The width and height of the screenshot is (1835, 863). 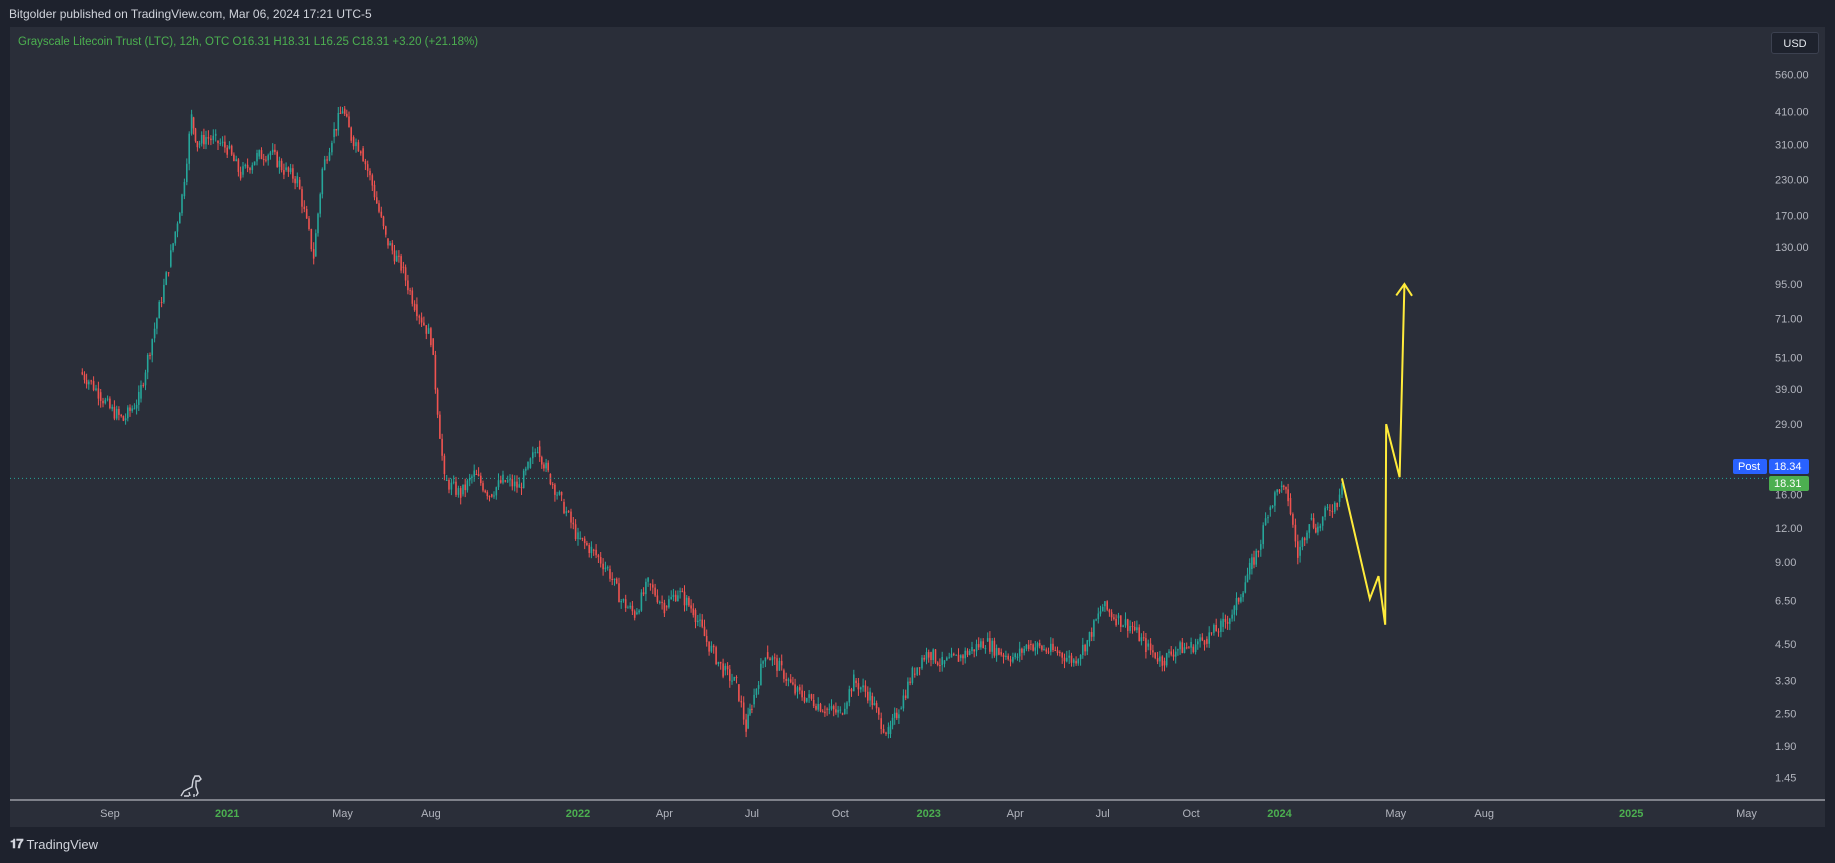 What do you see at coordinates (1795, 43) in the screenshot?
I see `currency-button: USD` at bounding box center [1795, 43].